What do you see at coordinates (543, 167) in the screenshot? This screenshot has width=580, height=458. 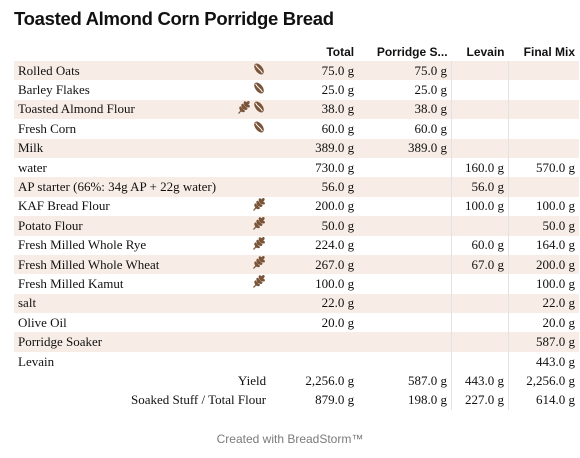 I see `cell-final-mix: 570.0 g` at bounding box center [543, 167].